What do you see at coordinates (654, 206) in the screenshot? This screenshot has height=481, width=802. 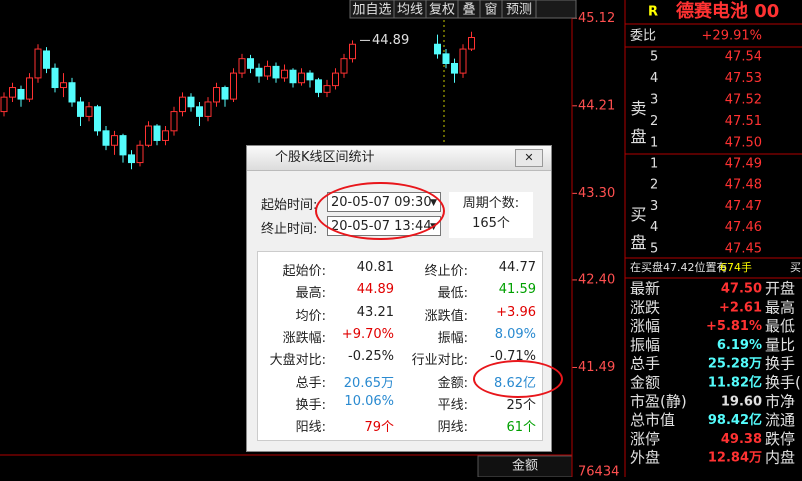 I see `buy-level: 3` at bounding box center [654, 206].